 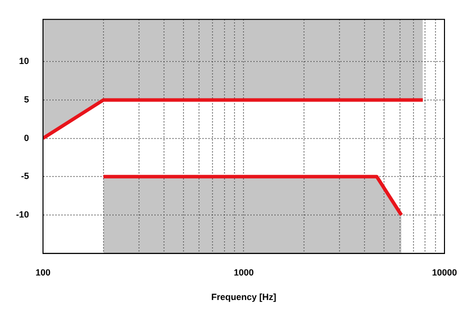 I want to click on x-axis-title: Frequency [Hz], so click(x=243, y=297).